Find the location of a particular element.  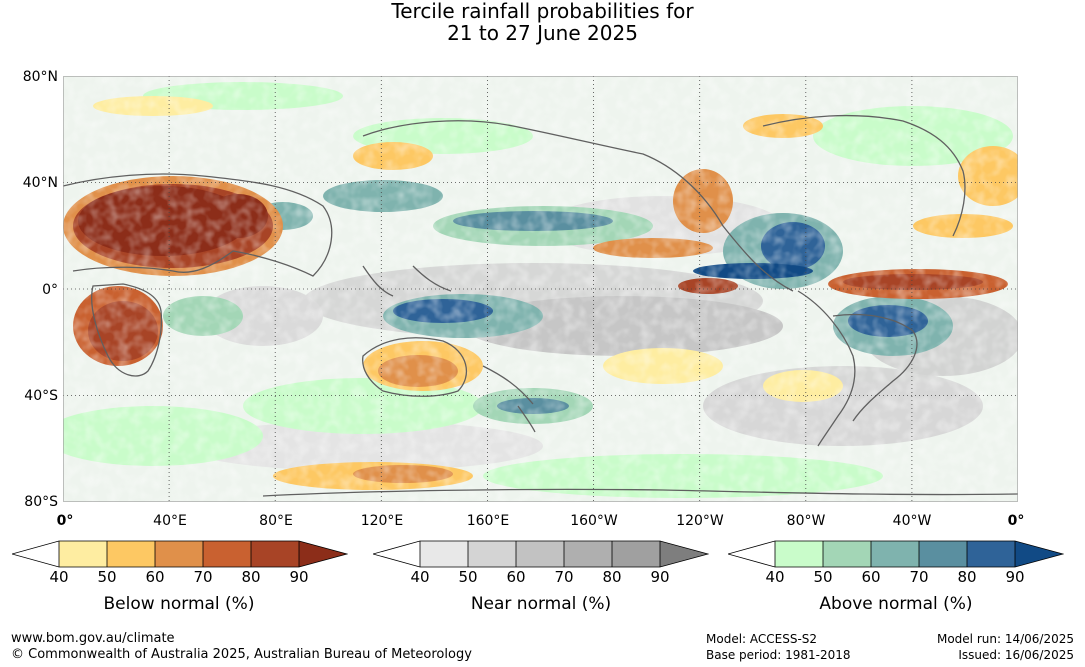

lon-label-80w: 80°W is located at coordinates (806, 521).